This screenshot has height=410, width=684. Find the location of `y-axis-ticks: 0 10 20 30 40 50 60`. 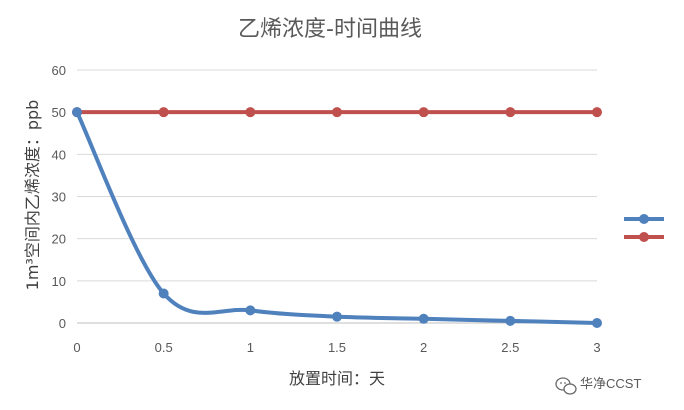

y-axis-ticks: 0 10 20 30 40 50 60 is located at coordinates (59, 197).